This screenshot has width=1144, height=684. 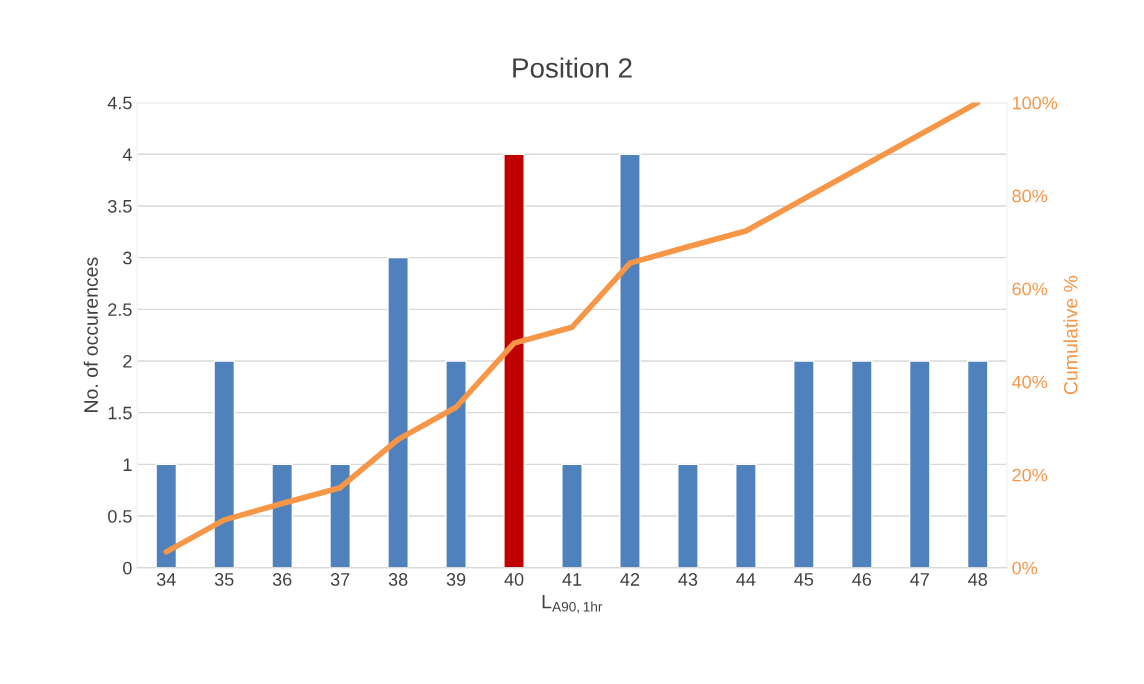 I want to click on x-tick-label: 37, so click(x=340, y=579).